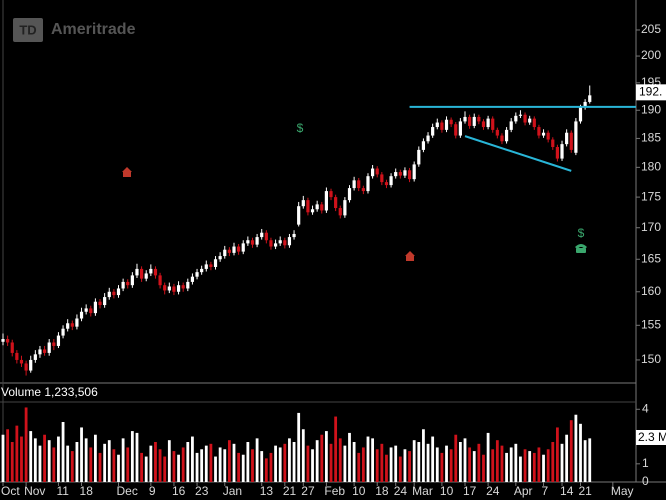 Image resolution: width=666 pixels, height=500 pixels. What do you see at coordinates (267, 491) in the screenshot?
I see `x-tick-label: 13` at bounding box center [267, 491].